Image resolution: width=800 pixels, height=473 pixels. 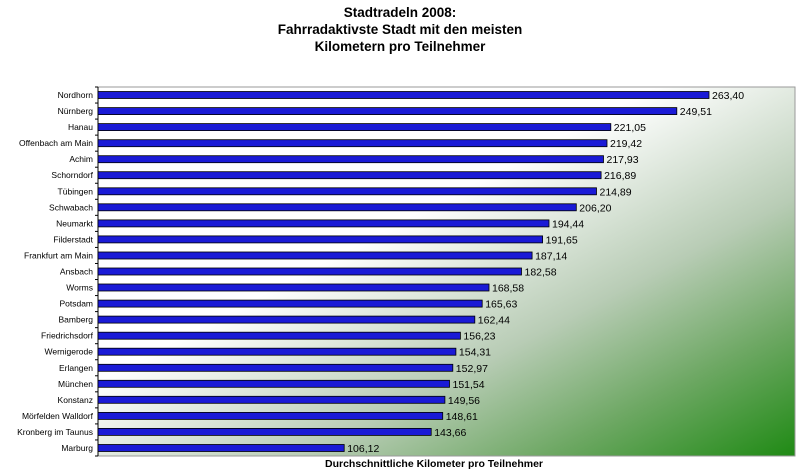 I want to click on category-label-nordhorn: Nordhorn, so click(x=76, y=95).